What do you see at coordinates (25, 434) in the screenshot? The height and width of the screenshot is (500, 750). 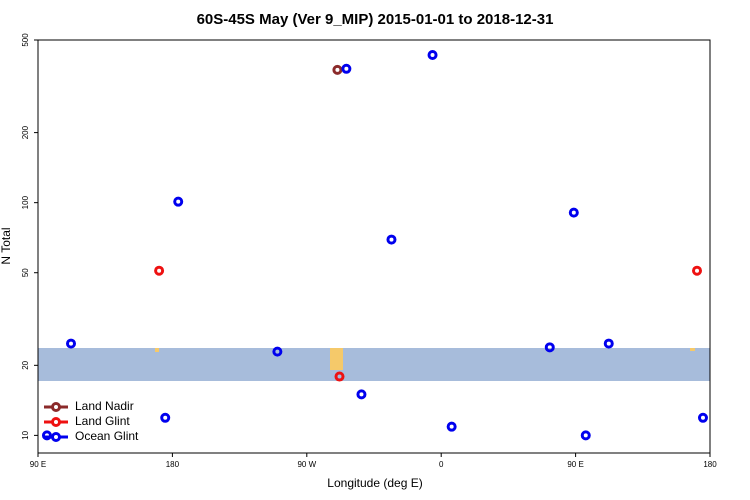 I see `y-tick-label: 10` at bounding box center [25, 434].